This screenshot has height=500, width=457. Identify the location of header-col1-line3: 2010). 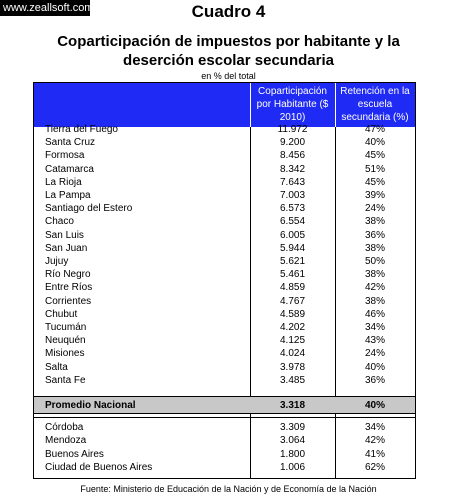
(292, 117).